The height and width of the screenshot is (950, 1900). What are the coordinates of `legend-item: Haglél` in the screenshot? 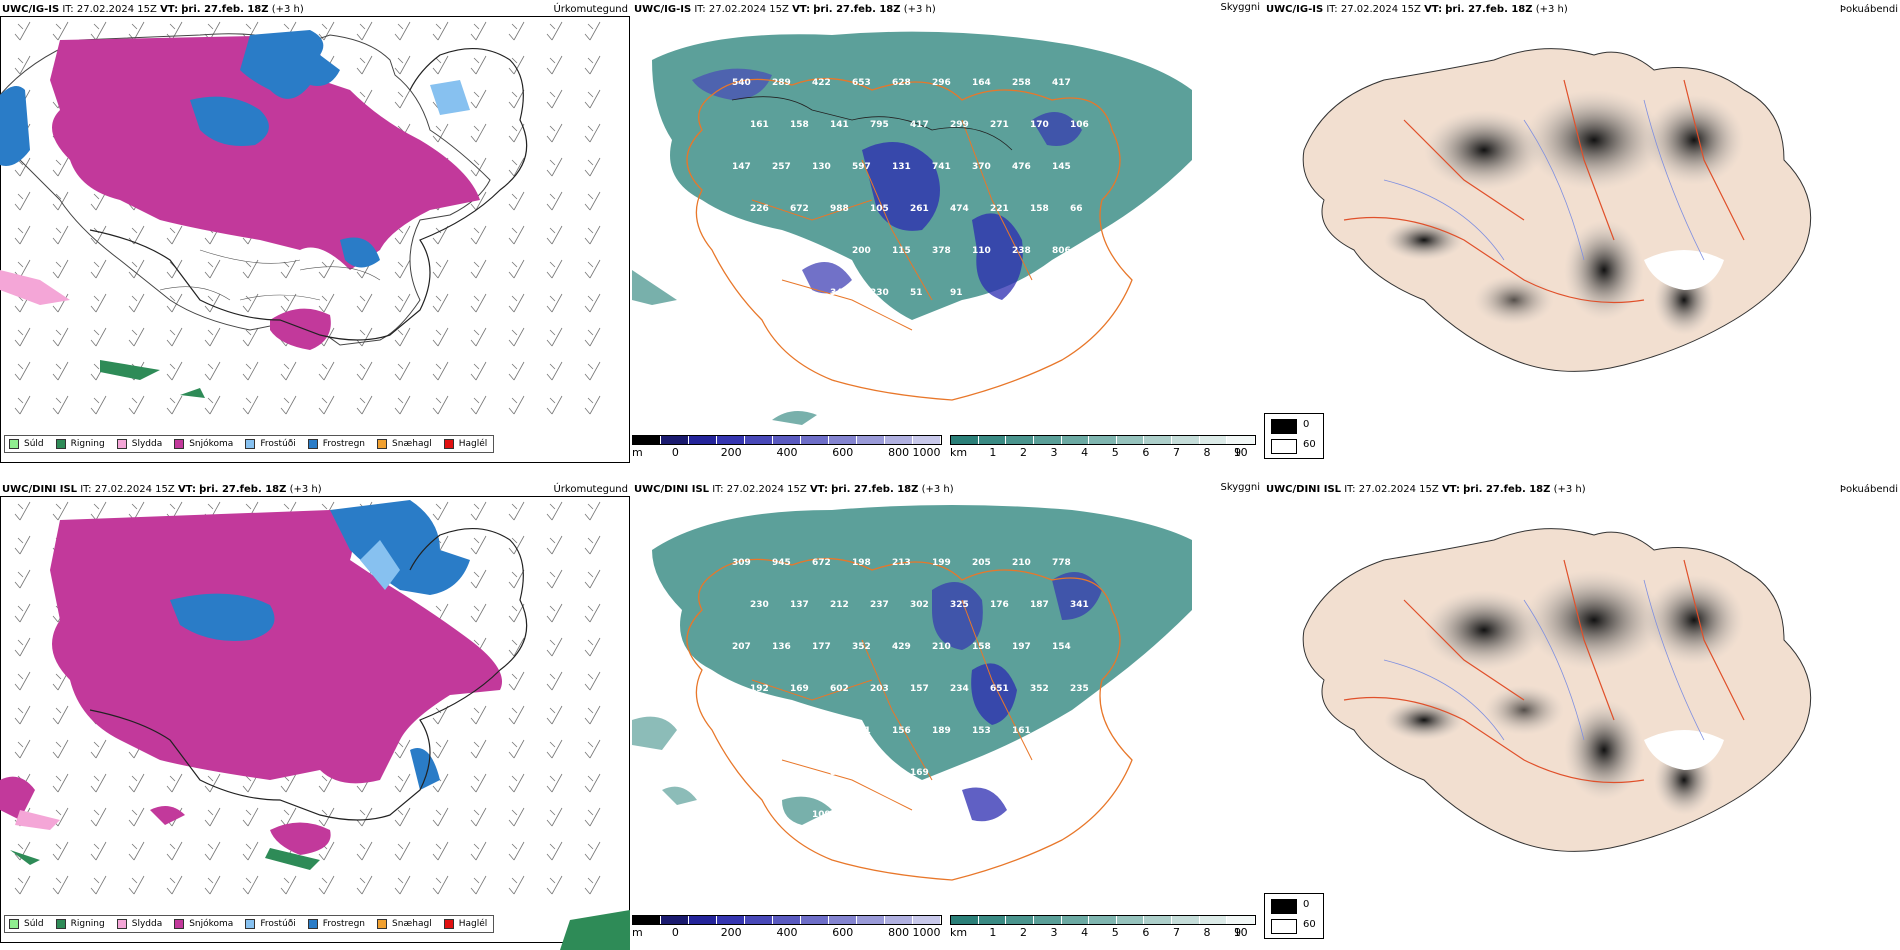 It's located at (465, 924).